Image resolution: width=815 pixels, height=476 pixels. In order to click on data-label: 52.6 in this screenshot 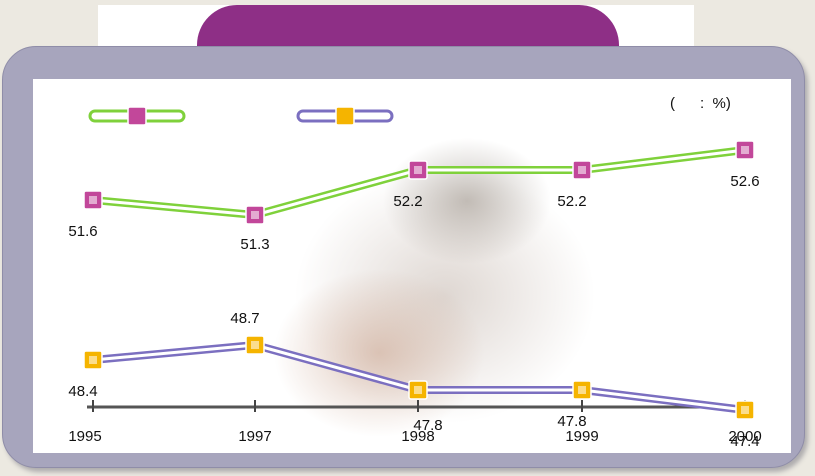, I will do `click(744, 181)`.